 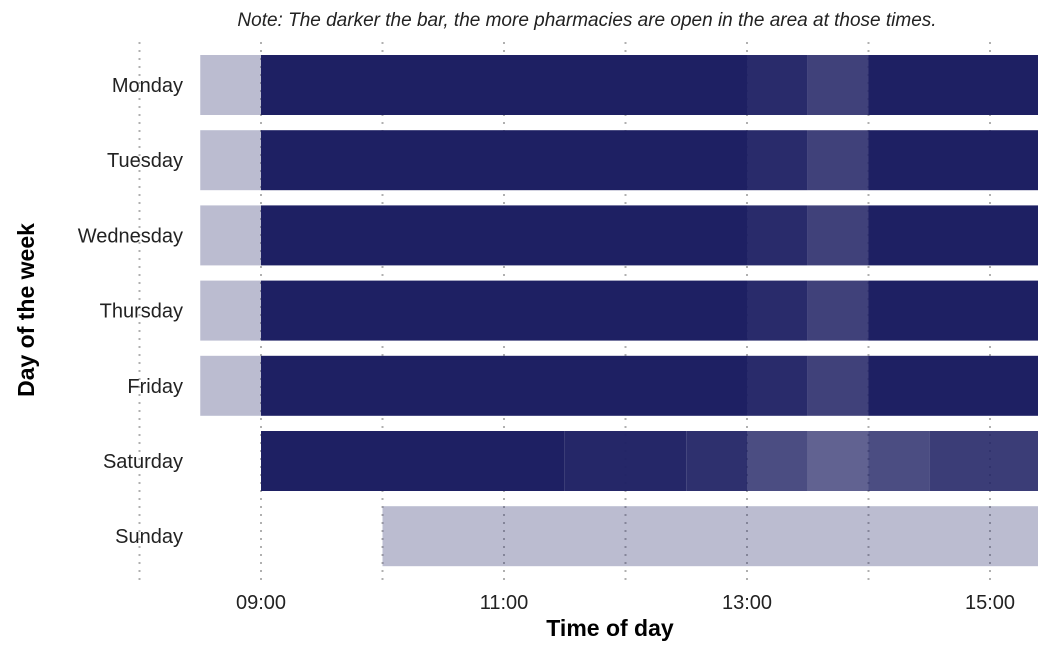 I want to click on day-label: Sunday, so click(x=149, y=537).